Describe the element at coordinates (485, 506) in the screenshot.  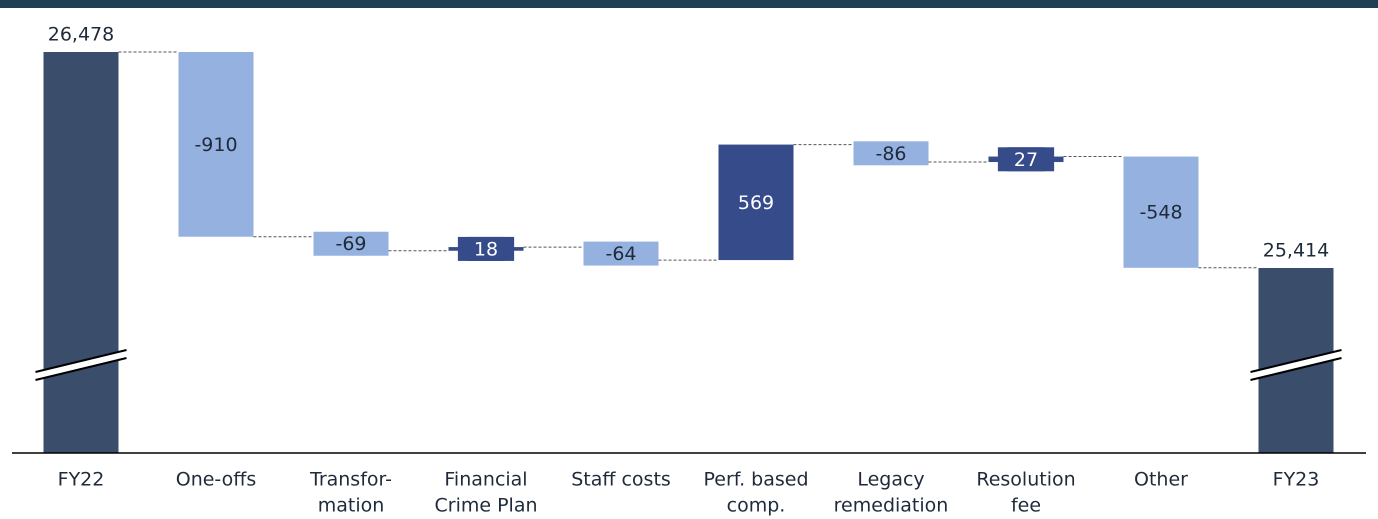
I see `x-tick-label: Crime Plan` at that location.